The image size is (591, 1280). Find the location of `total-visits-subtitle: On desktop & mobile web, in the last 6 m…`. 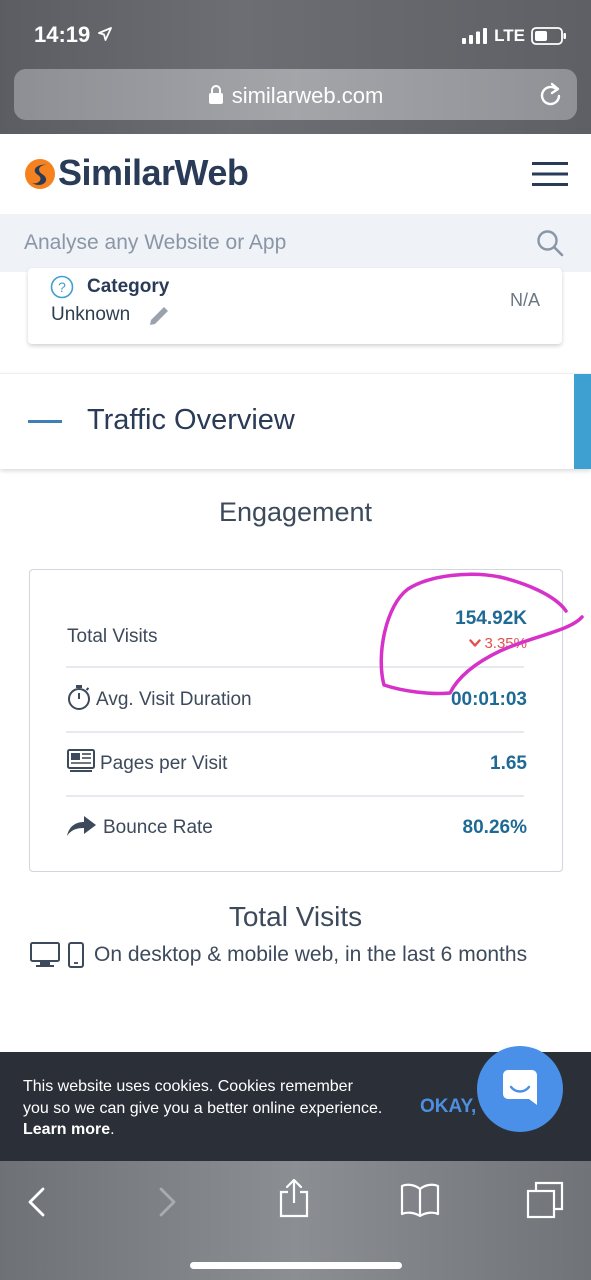

total-visits-subtitle: On desktop & mobile web, in the last 6 m… is located at coordinates (311, 954).